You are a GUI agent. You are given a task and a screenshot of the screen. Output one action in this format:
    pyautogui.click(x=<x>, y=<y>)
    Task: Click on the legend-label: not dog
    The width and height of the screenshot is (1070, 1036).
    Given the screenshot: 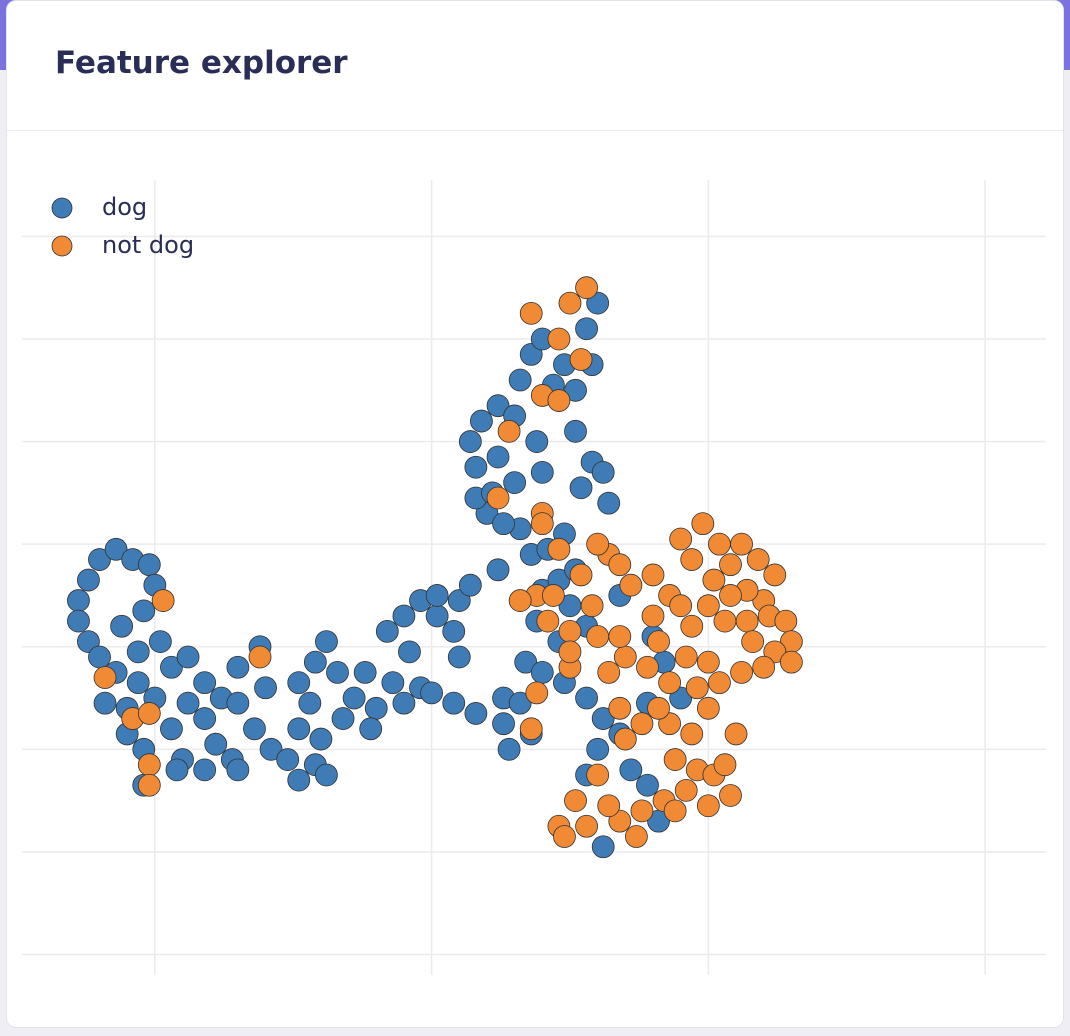 What is the action you would take?
    pyautogui.click(x=148, y=245)
    